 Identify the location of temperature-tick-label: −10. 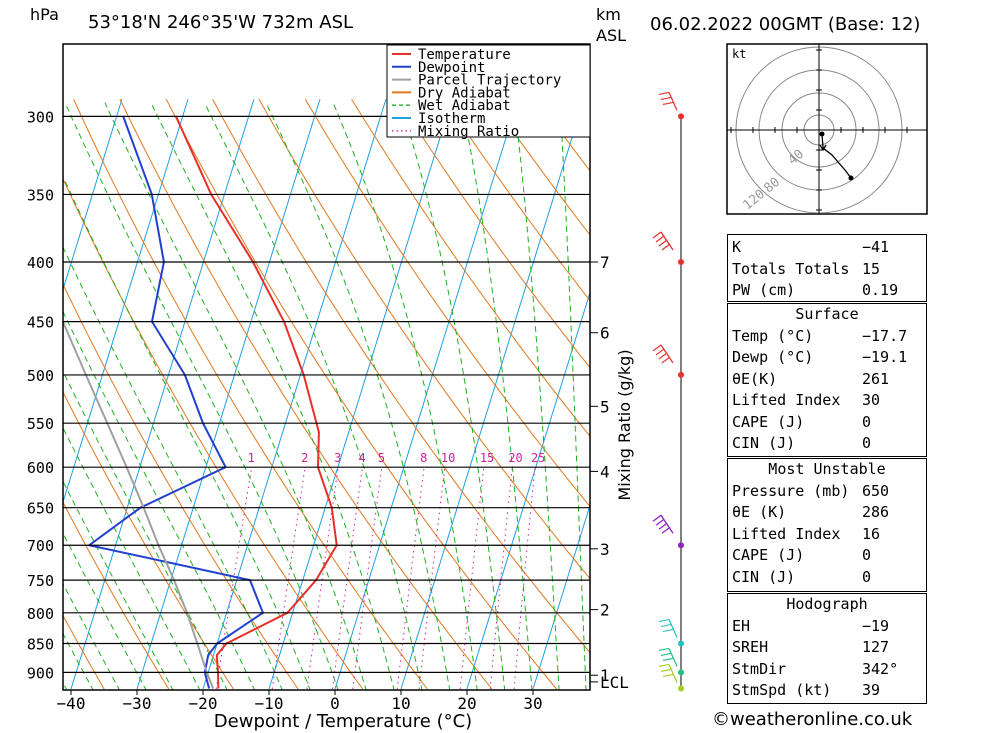
(269, 703).